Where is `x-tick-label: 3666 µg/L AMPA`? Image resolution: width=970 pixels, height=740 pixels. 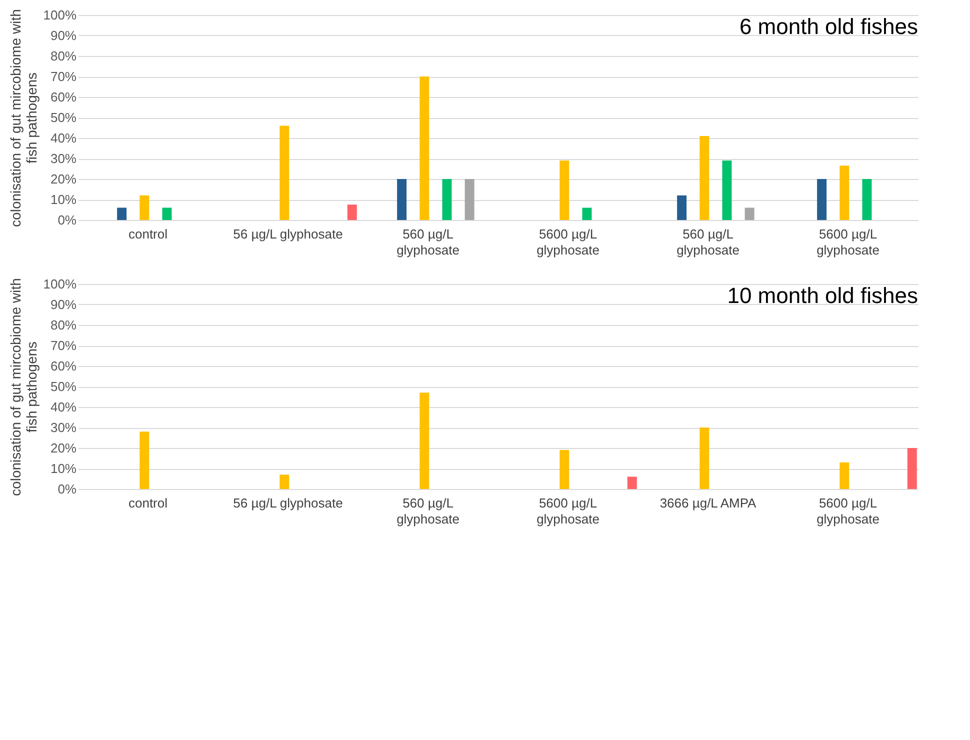
x-tick-label: 3666 µg/L AMPA is located at coordinates (708, 503).